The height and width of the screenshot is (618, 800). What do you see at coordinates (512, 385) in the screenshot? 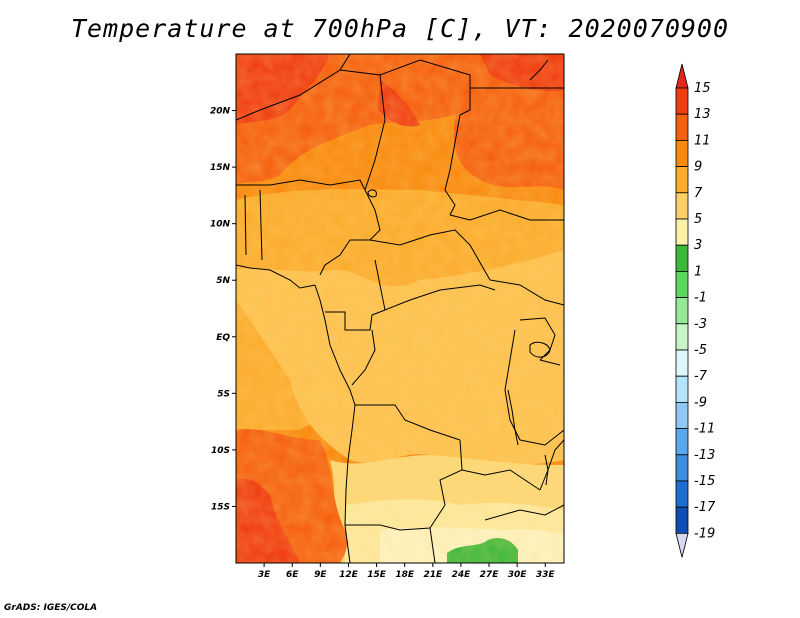
I see `boundary-drc-east` at bounding box center [512, 385].